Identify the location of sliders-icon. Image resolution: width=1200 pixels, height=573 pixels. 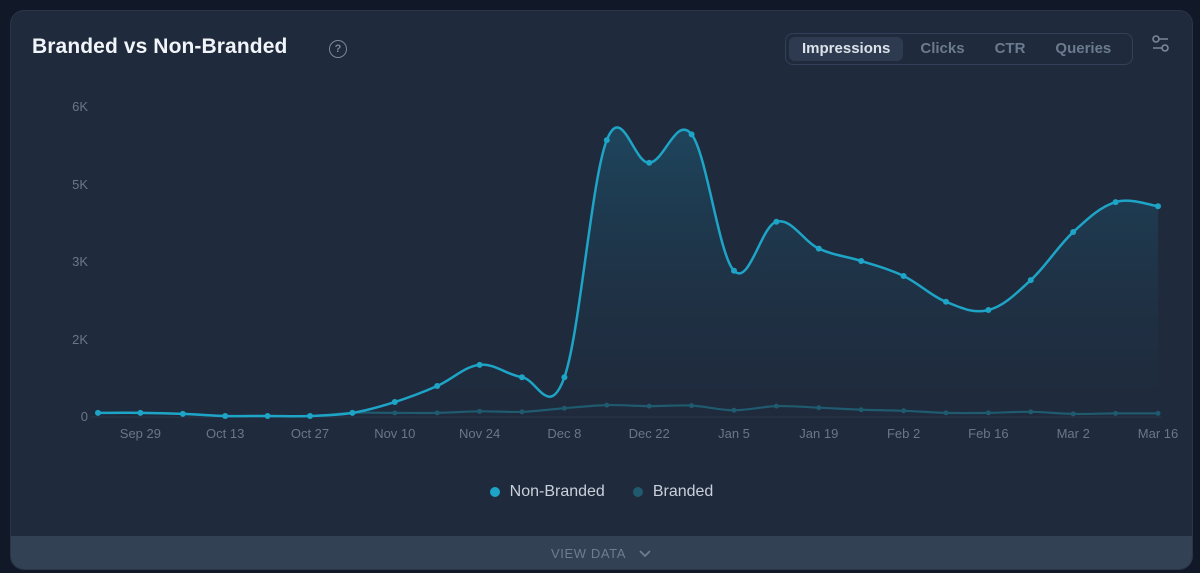
(1161, 44).